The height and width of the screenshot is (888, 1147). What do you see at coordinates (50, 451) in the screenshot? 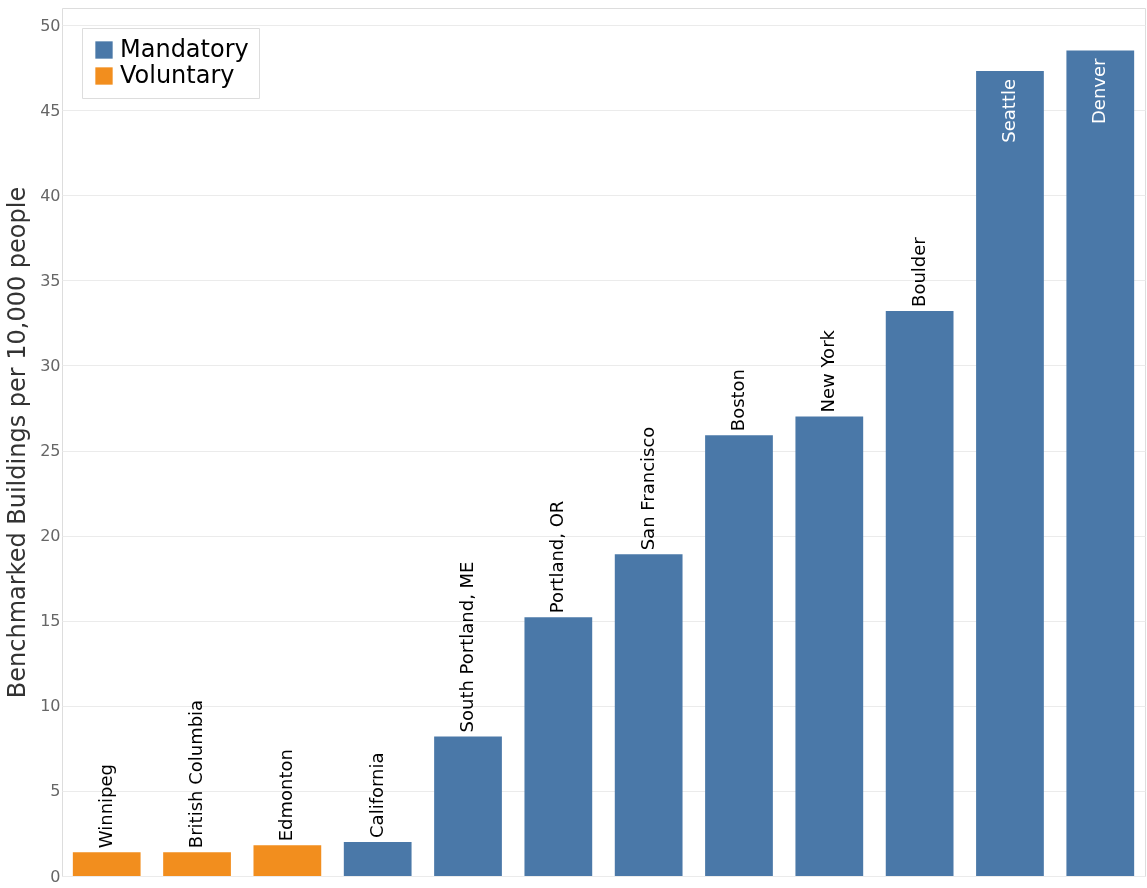
I see `y-tick-label: 25` at bounding box center [50, 451].